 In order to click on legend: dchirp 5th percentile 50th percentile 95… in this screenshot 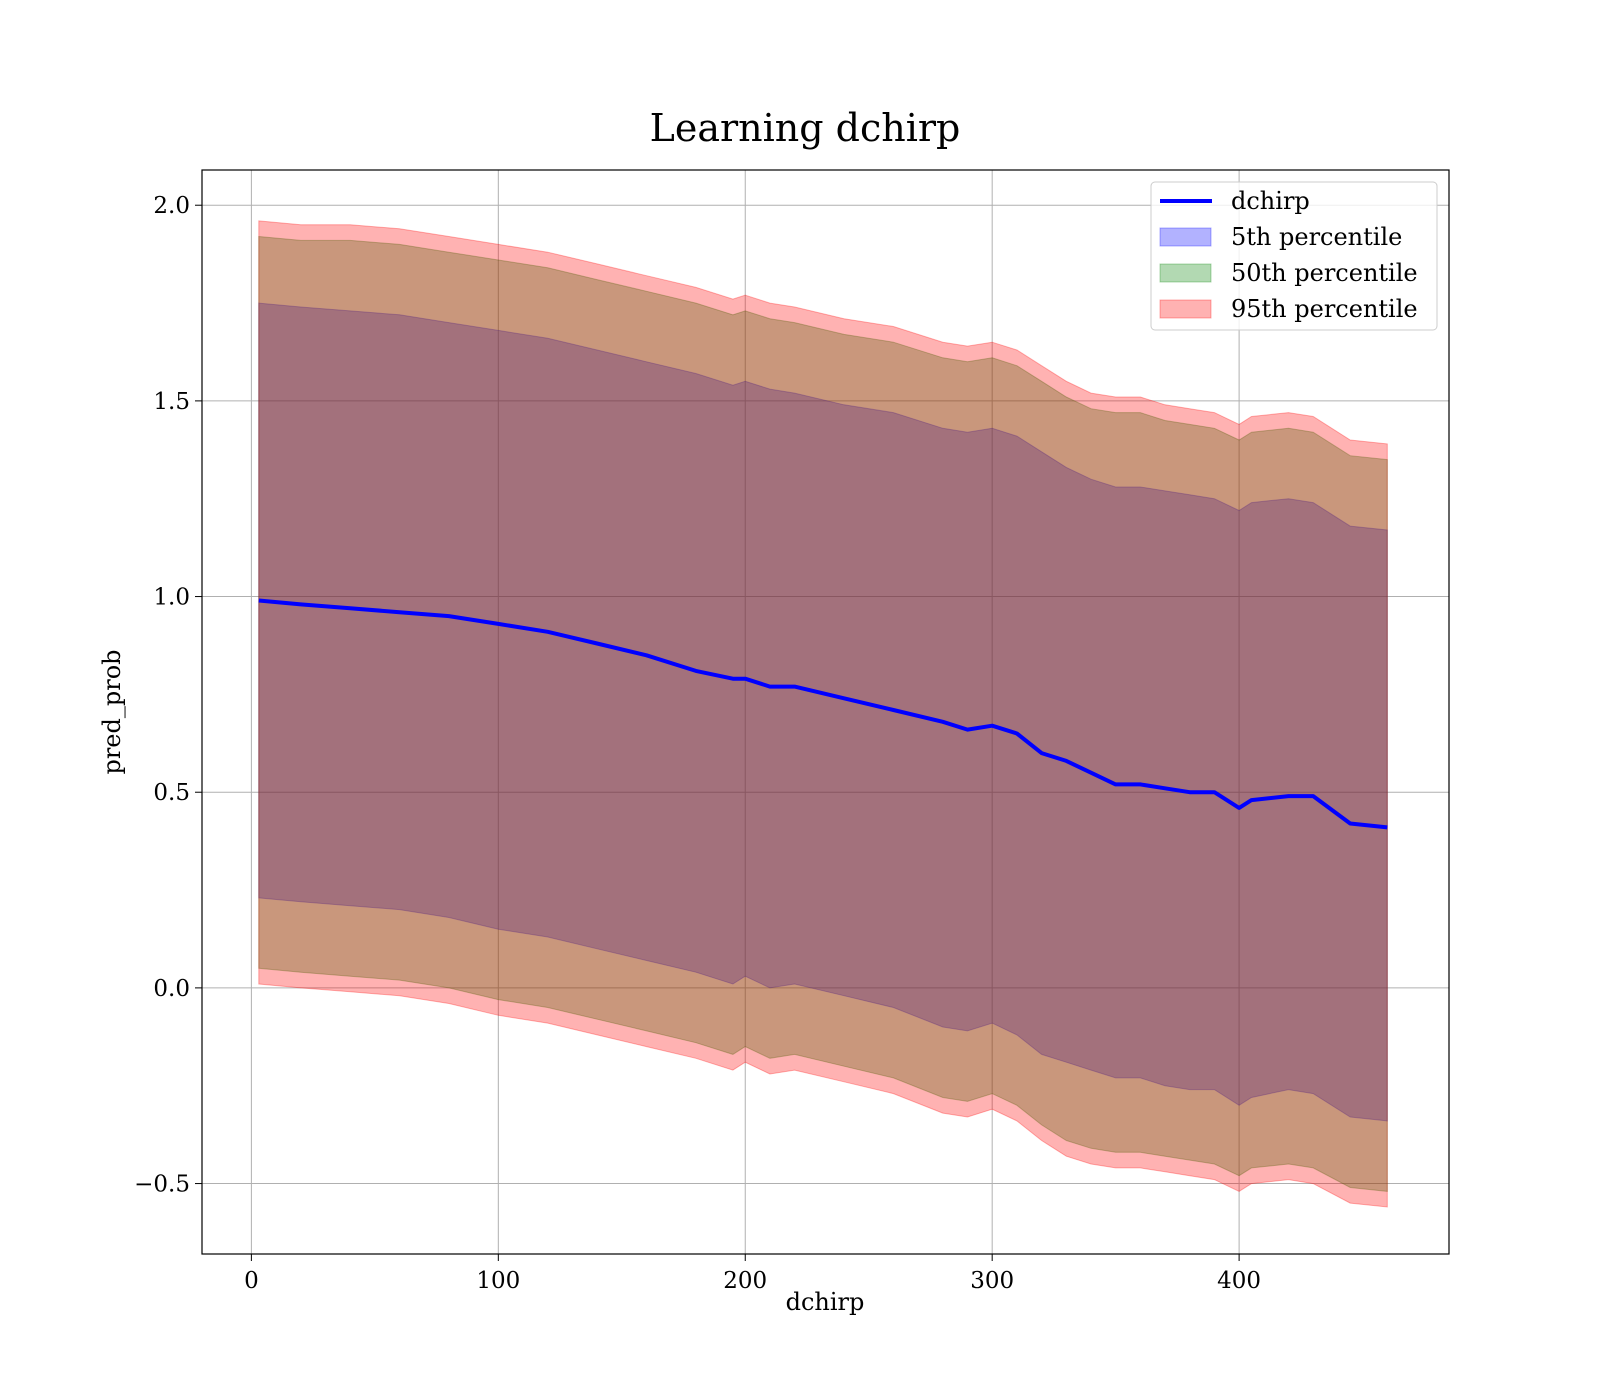, I will do `click(1294, 256)`.